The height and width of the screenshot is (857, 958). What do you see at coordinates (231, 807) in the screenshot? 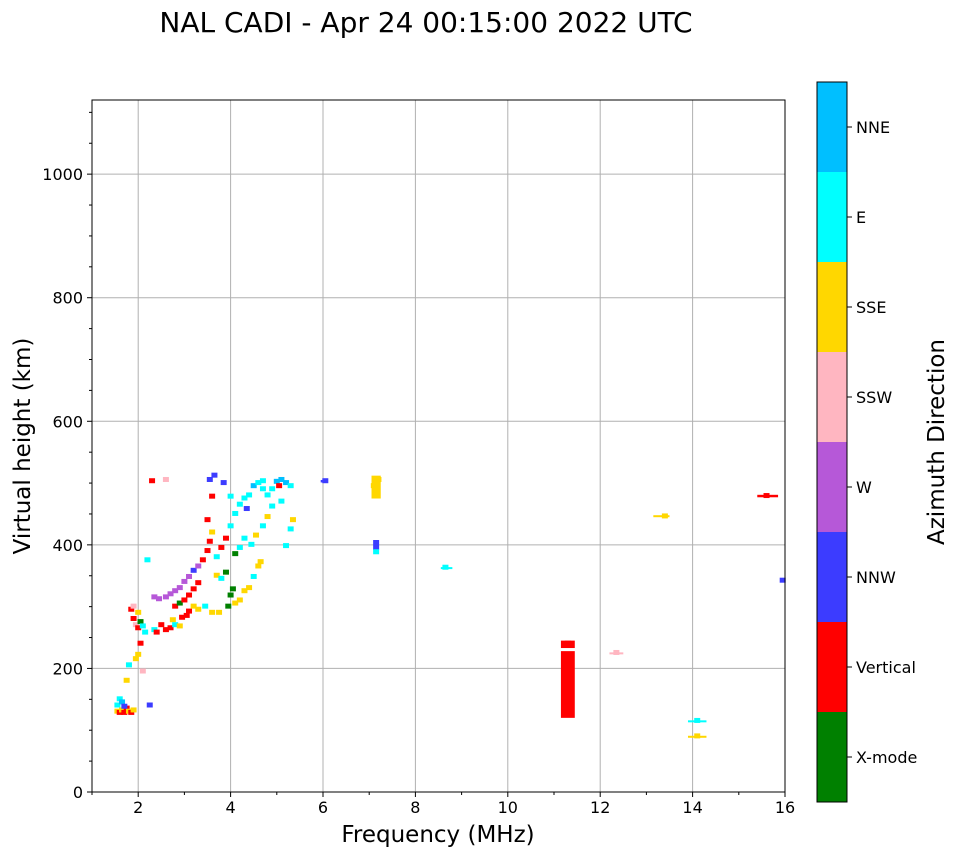
I see `x-tick-label: 4` at bounding box center [231, 807].